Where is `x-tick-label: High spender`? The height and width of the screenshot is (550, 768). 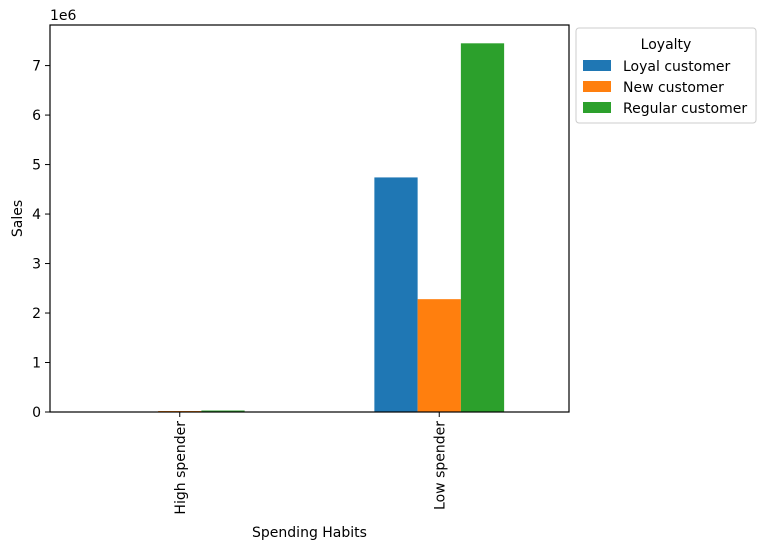 x-tick-label: High spender is located at coordinates (181, 468).